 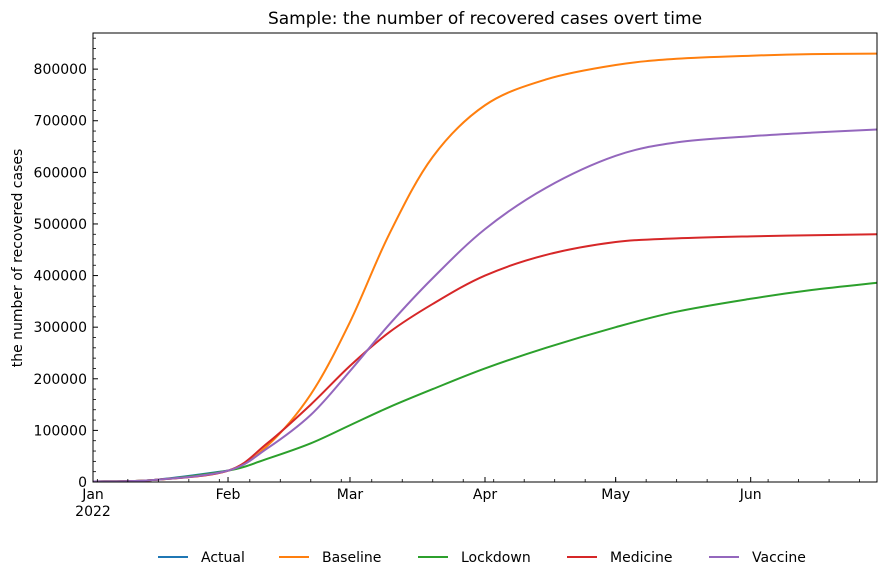 I want to click on legend-label-baseline: Baseline, so click(x=351, y=558).